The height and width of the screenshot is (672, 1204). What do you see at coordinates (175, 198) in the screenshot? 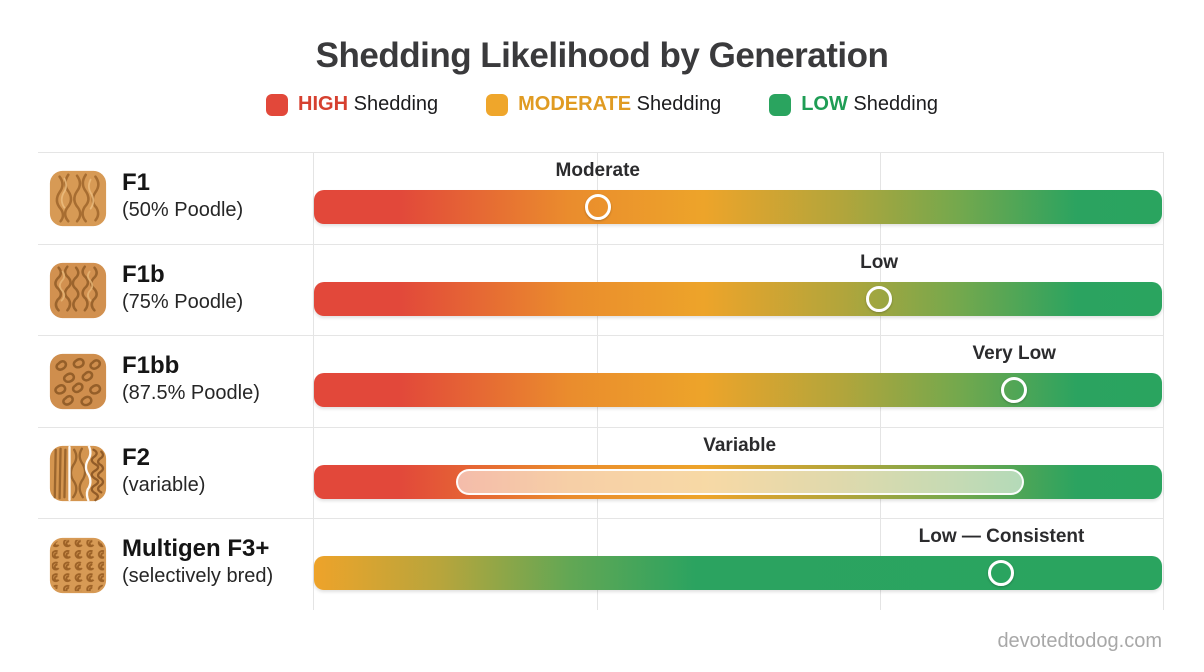
I see `row-label-cell: F1 (50% Poodle)` at bounding box center [175, 198].